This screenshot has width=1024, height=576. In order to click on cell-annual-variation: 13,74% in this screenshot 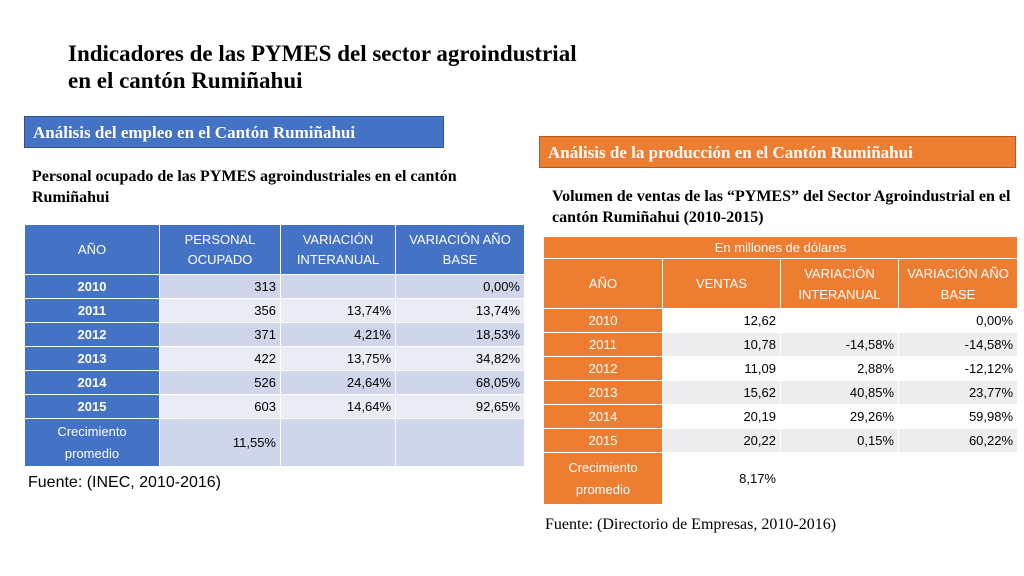, I will do `click(338, 310)`.